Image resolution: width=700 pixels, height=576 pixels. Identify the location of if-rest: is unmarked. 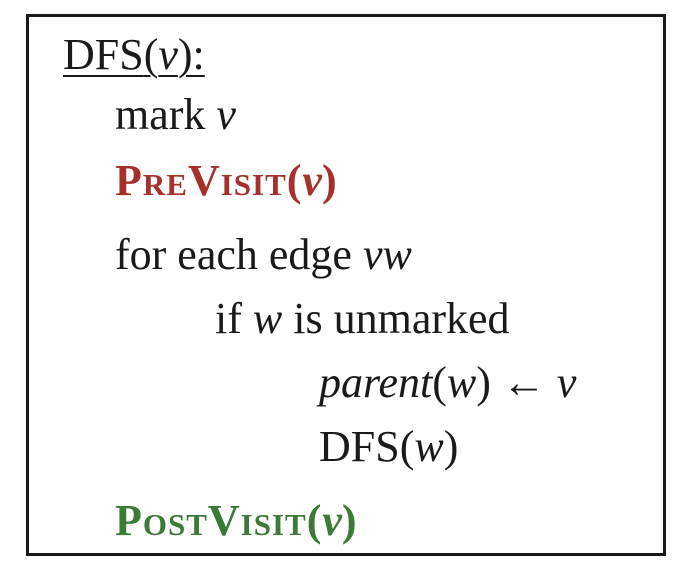
(396, 318).